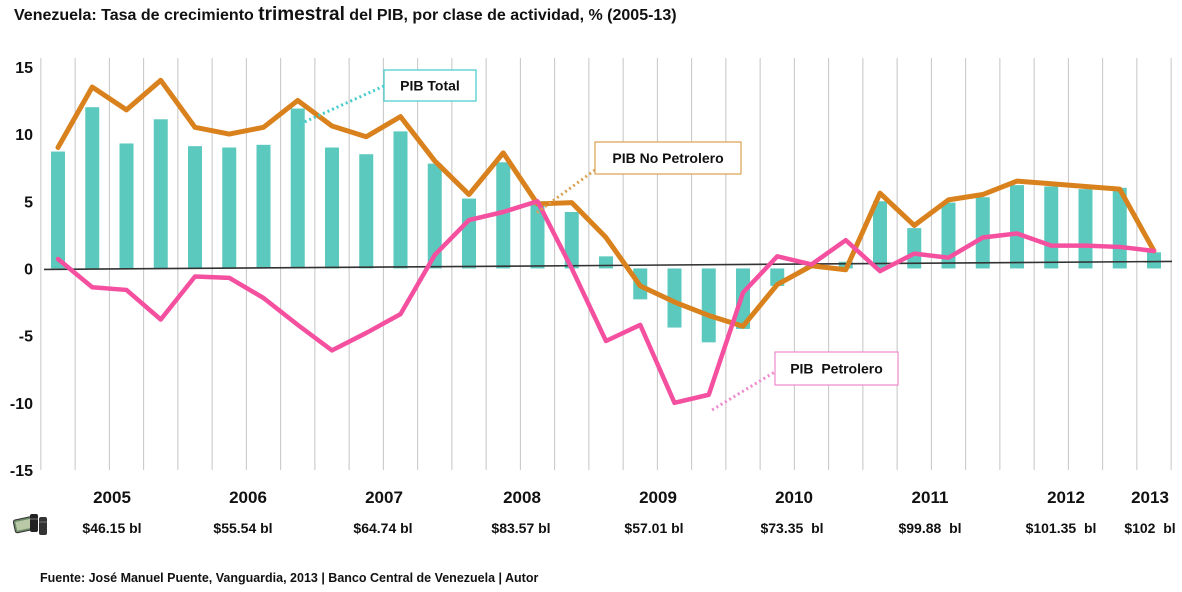 The image size is (1182, 592). What do you see at coordinates (1150, 497) in the screenshot?
I see `x-year-label: 2013` at bounding box center [1150, 497].